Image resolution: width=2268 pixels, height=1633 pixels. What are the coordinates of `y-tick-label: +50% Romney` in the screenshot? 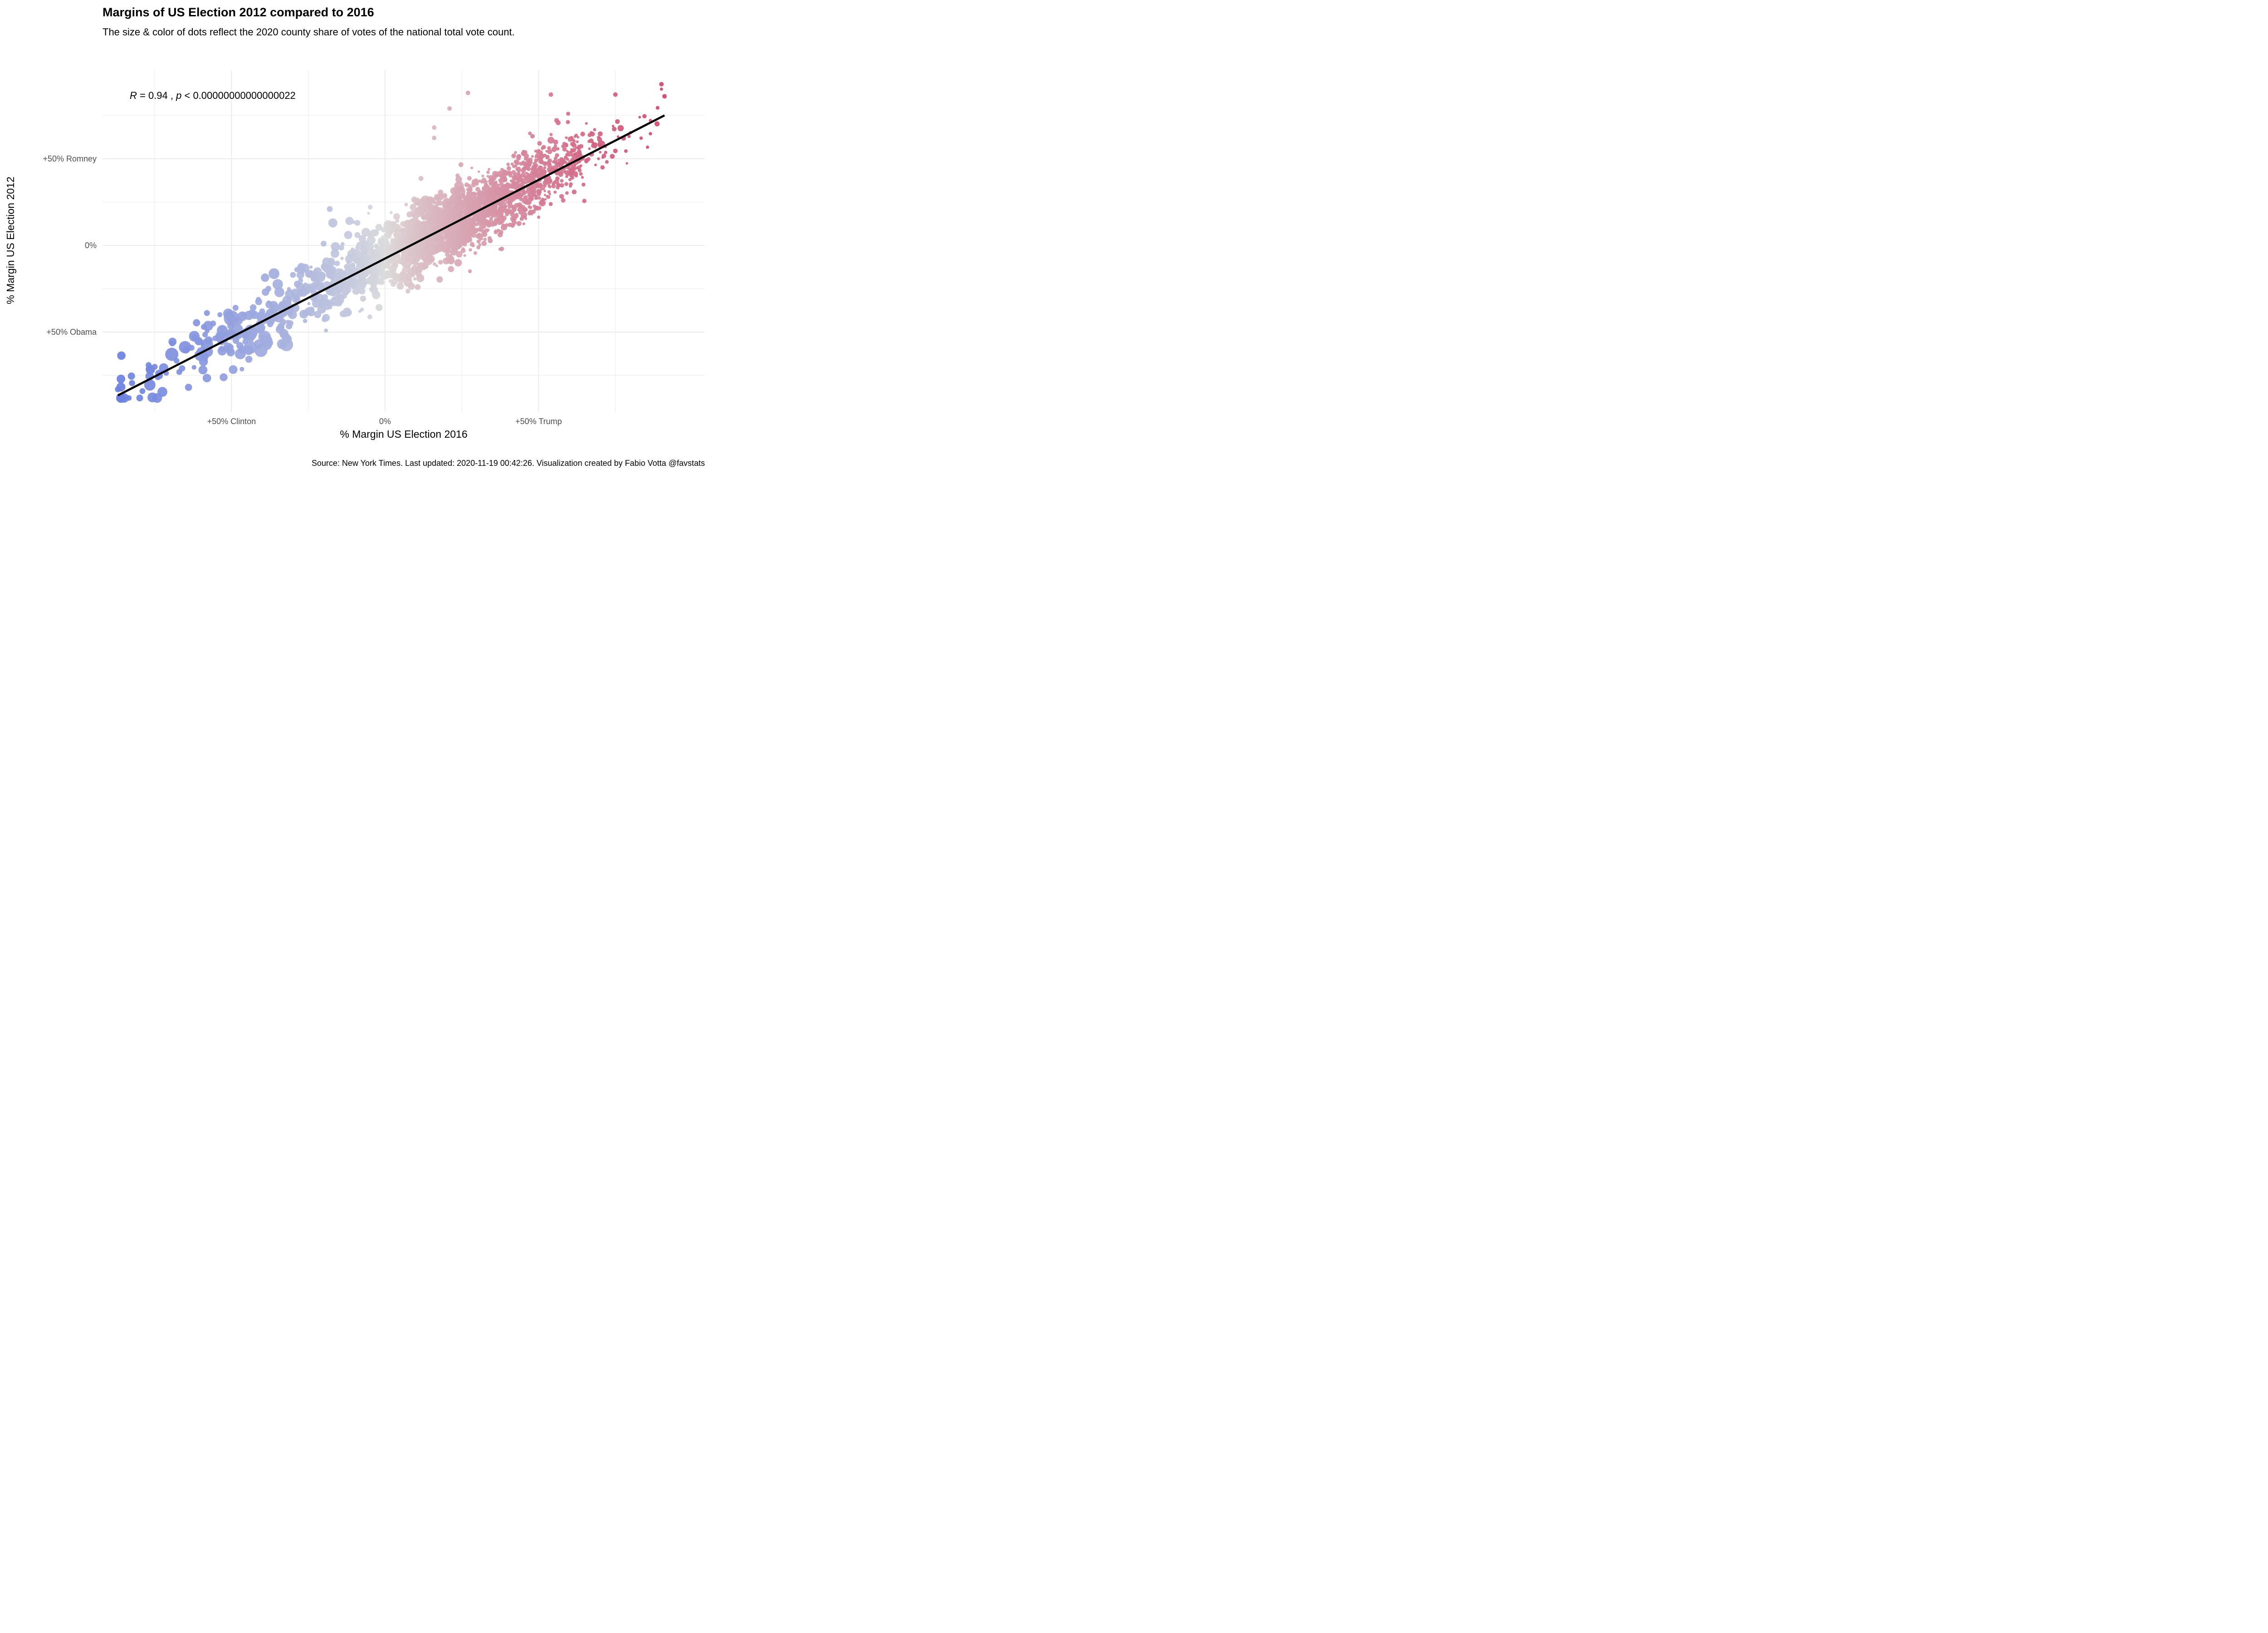 It's located at (70, 158).